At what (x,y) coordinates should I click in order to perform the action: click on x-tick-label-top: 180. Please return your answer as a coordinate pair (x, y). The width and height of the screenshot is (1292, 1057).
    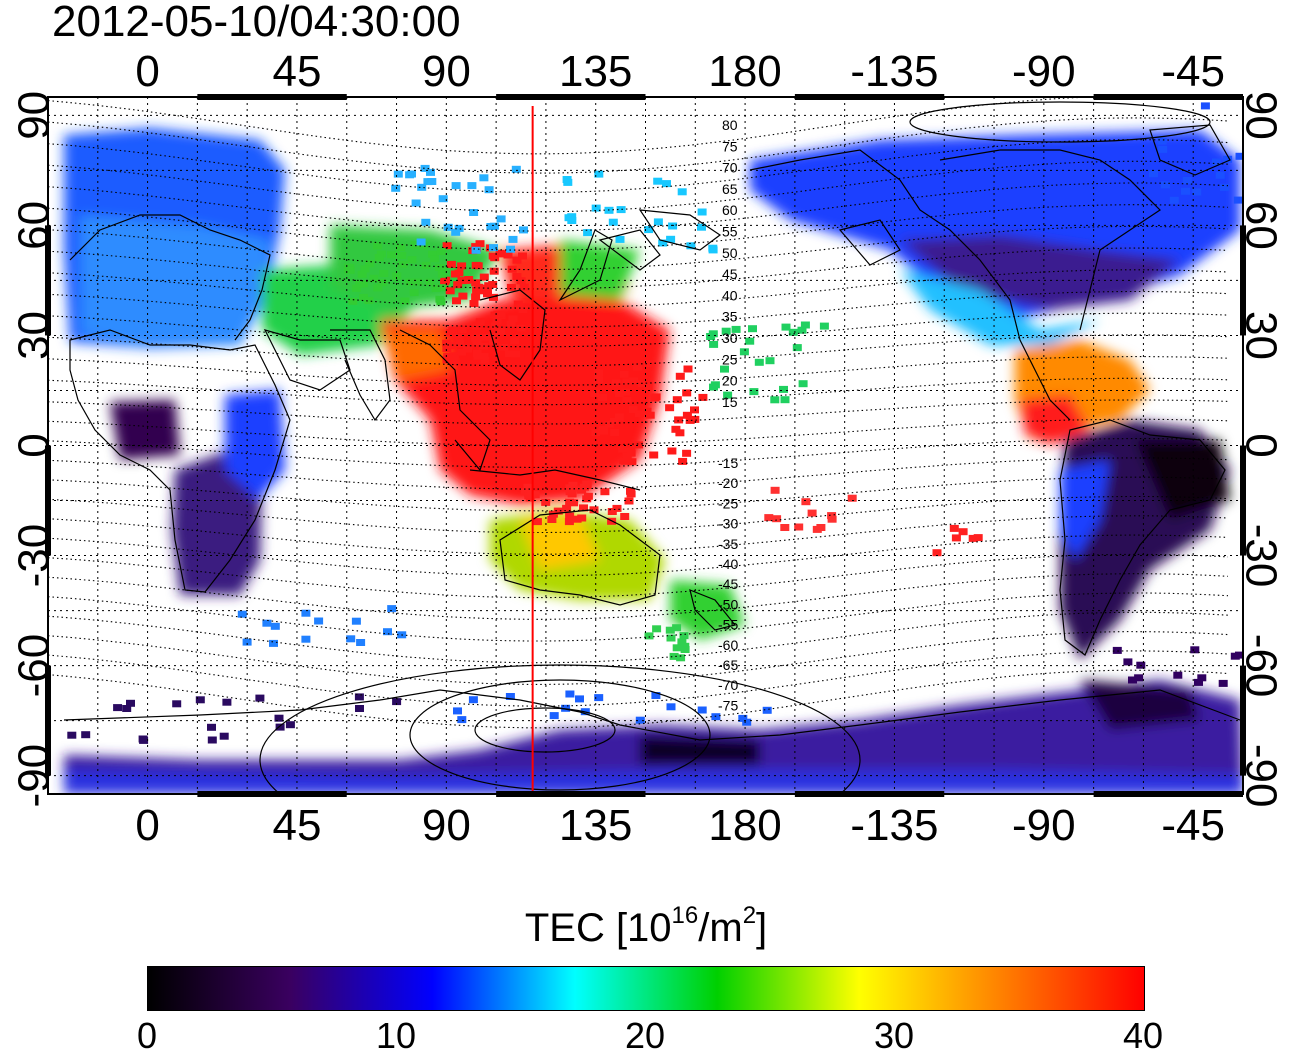
    Looking at the image, I should click on (744, 71).